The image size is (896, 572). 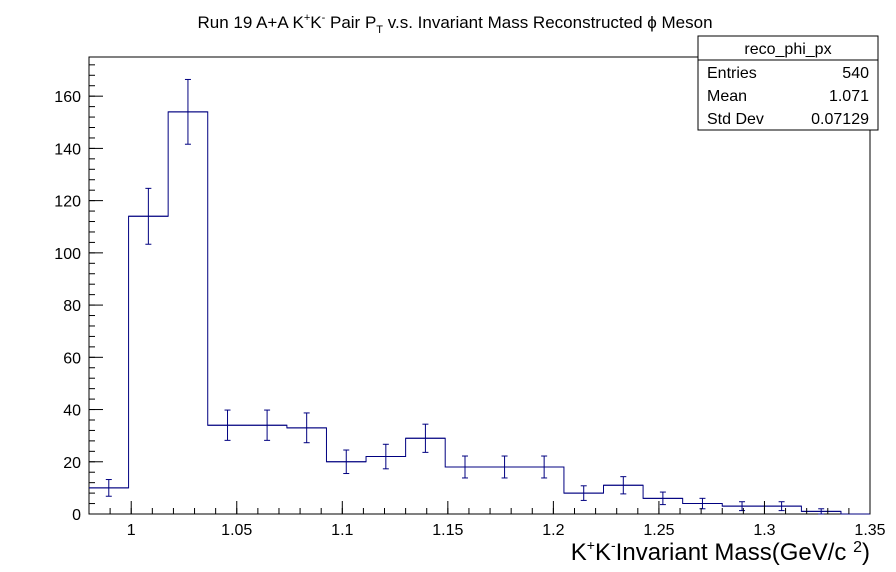 I want to click on stats-stddev-value: 0.07129, so click(x=840, y=119).